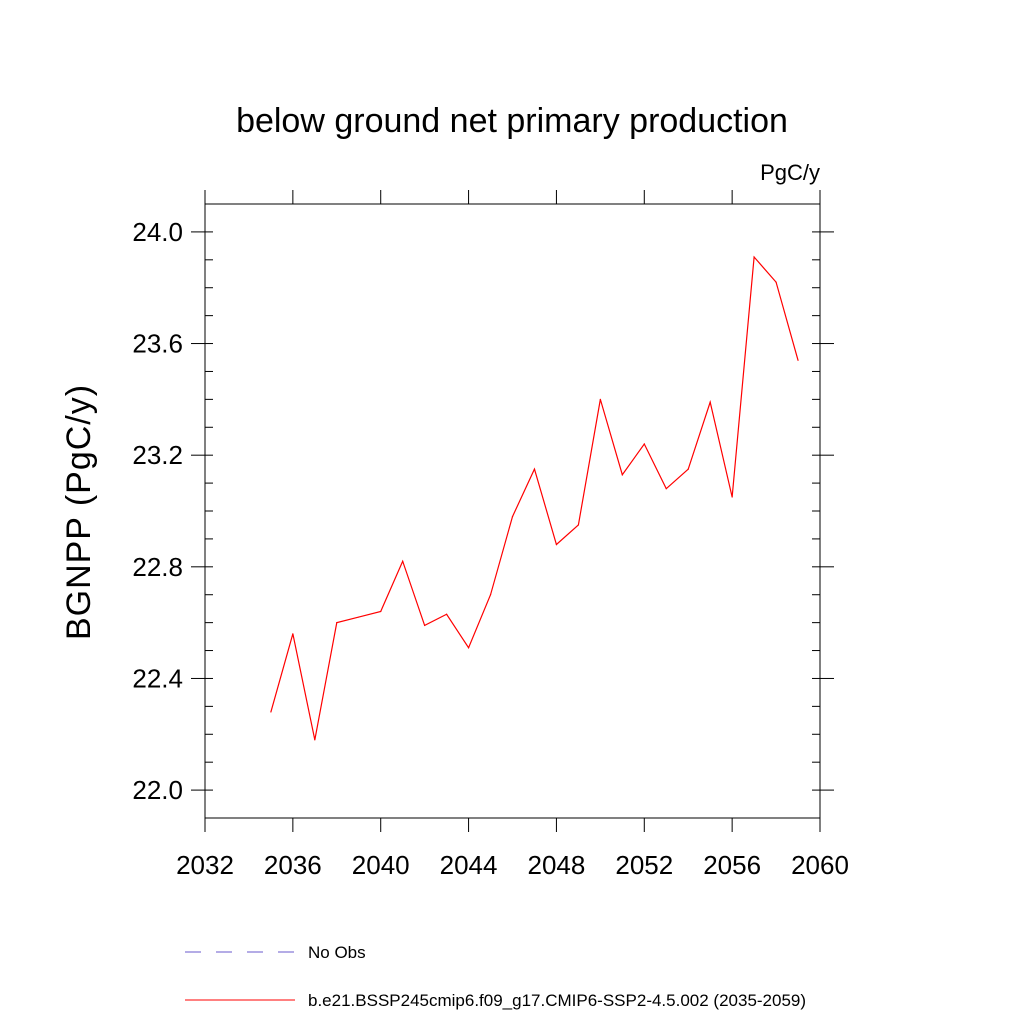 The height and width of the screenshot is (1024, 1024). I want to click on x-tick-label: 2040, so click(381, 865).